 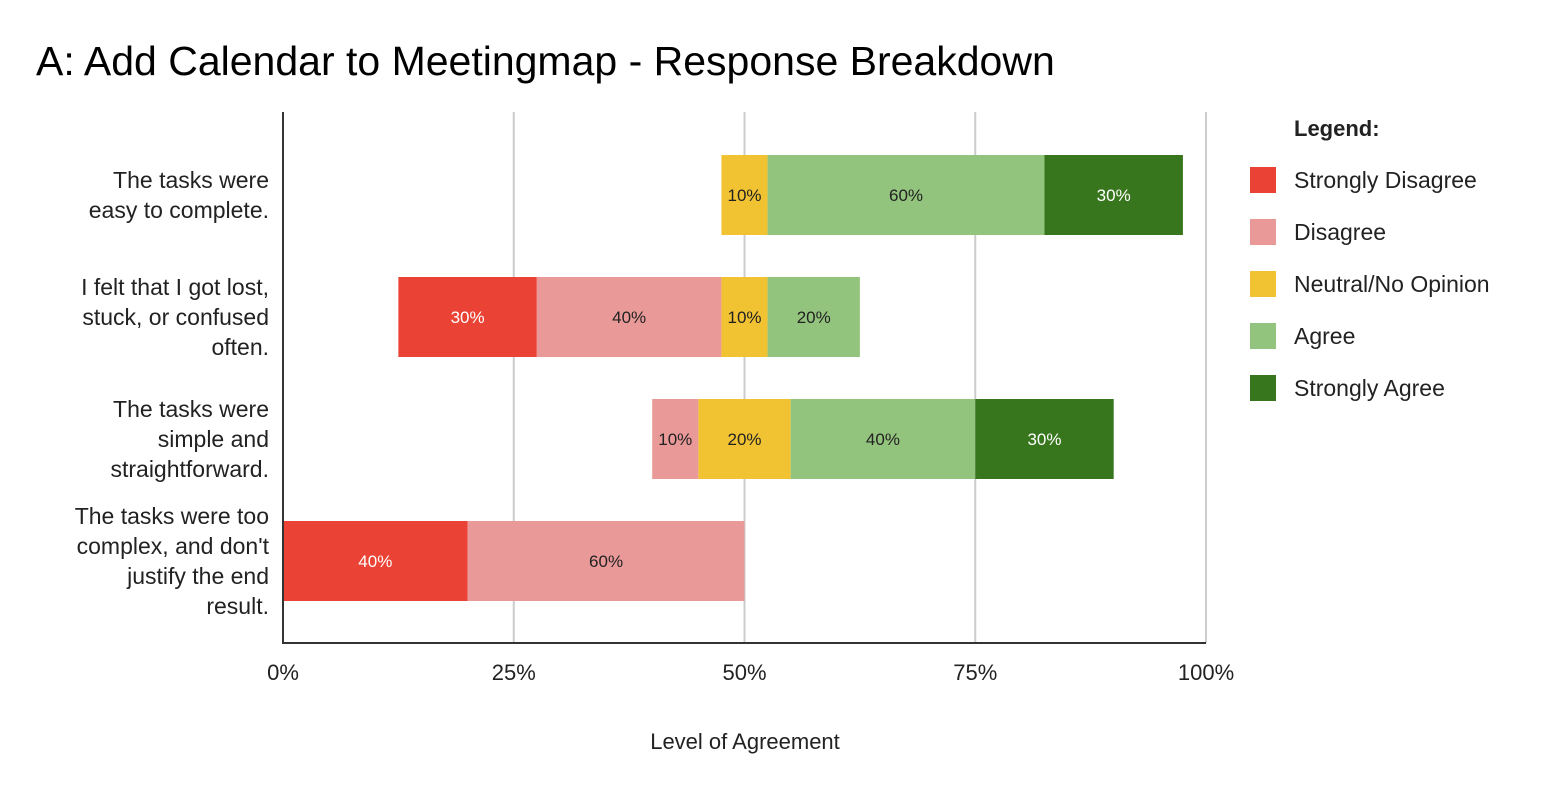 I want to click on x-tick-label-4: 100%, so click(x=1206, y=672).